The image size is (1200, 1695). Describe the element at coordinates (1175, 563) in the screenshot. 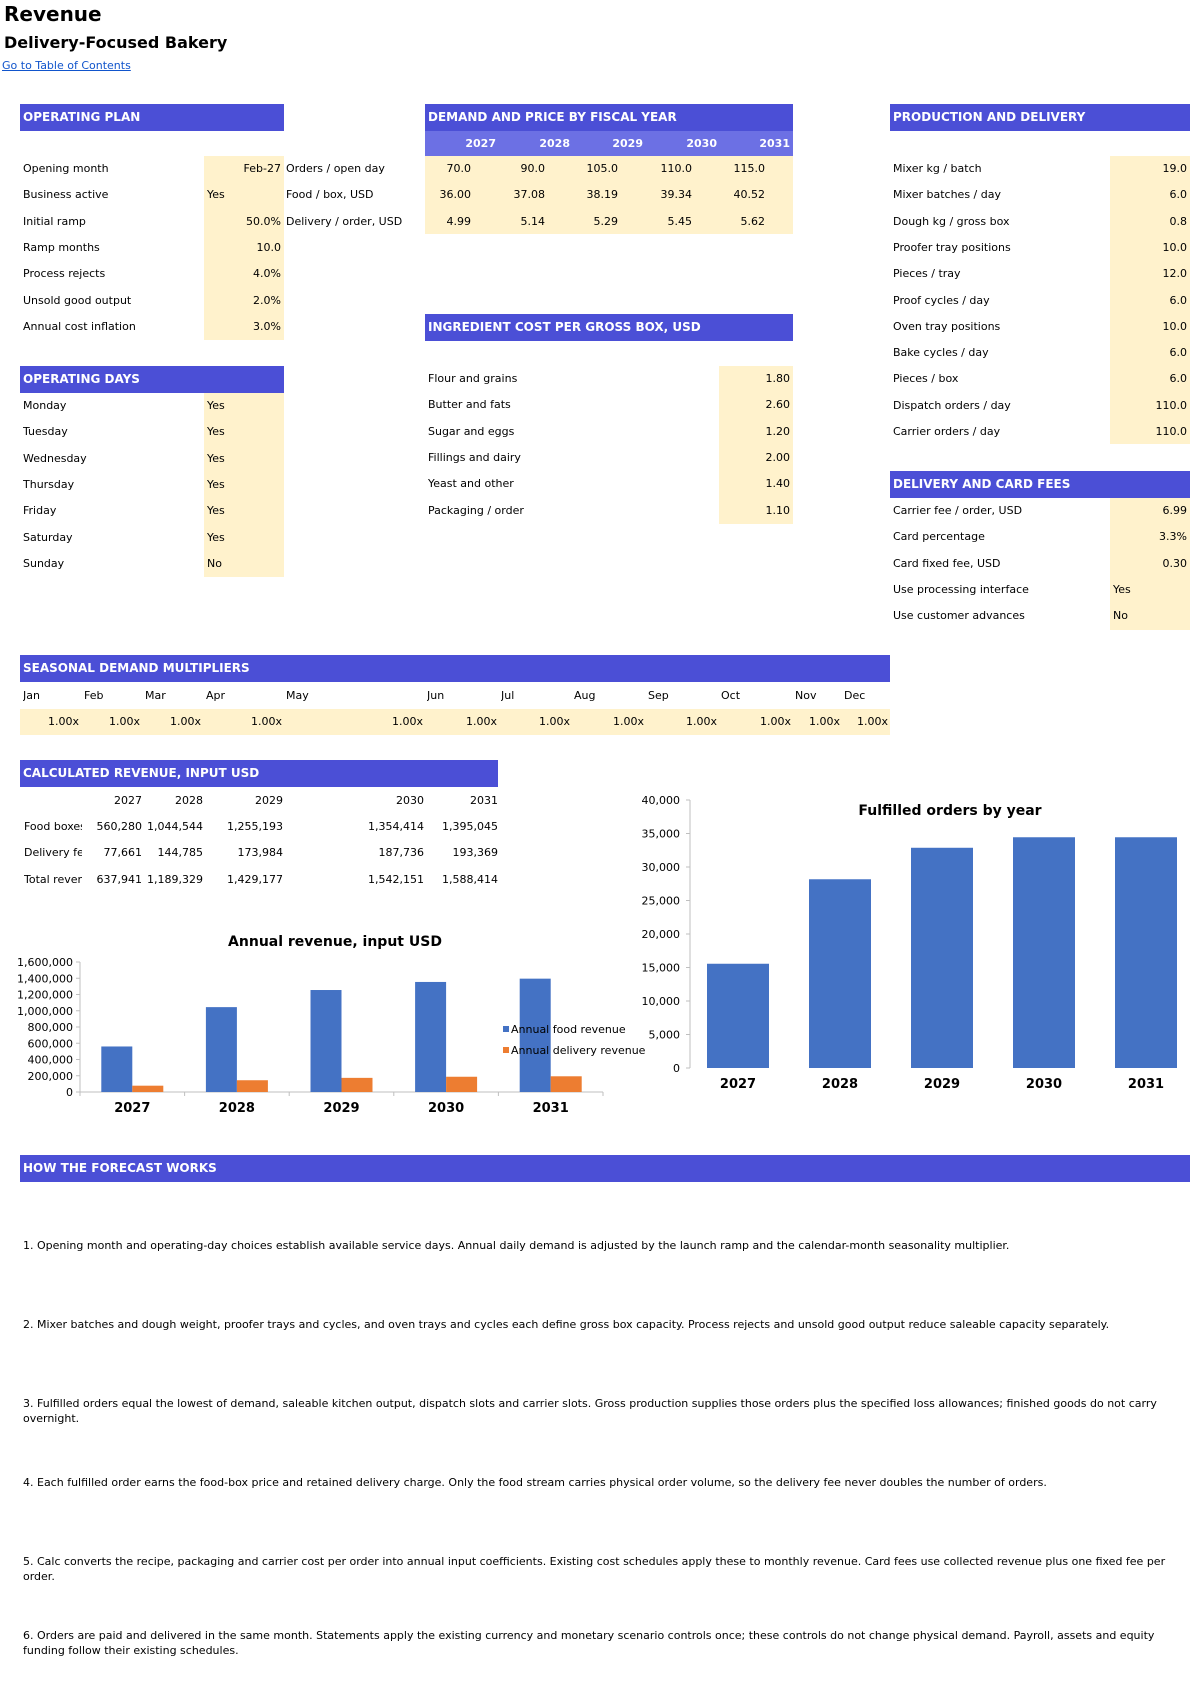

I see `delivery-fees-value: 0.30` at that location.